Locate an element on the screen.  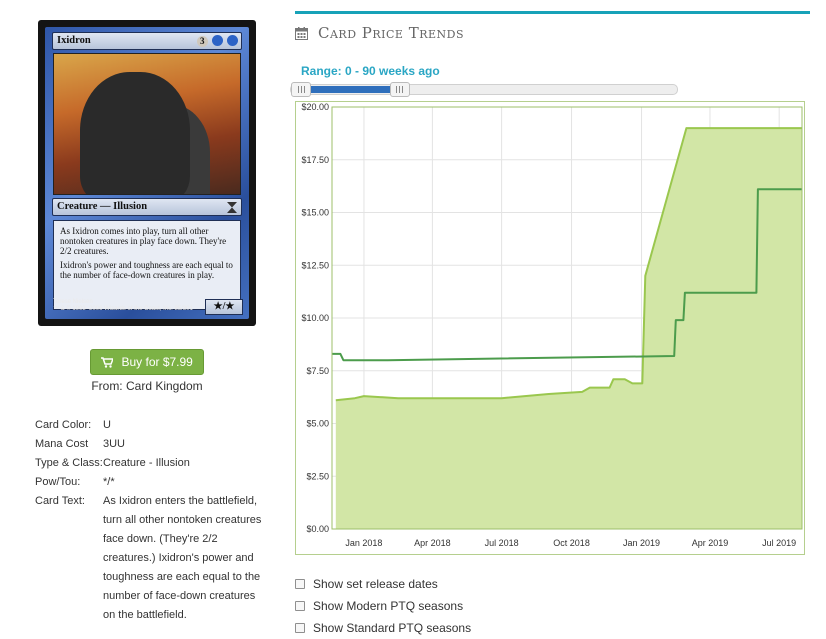
detail-label: Card Color: is located at coordinates (63, 425).